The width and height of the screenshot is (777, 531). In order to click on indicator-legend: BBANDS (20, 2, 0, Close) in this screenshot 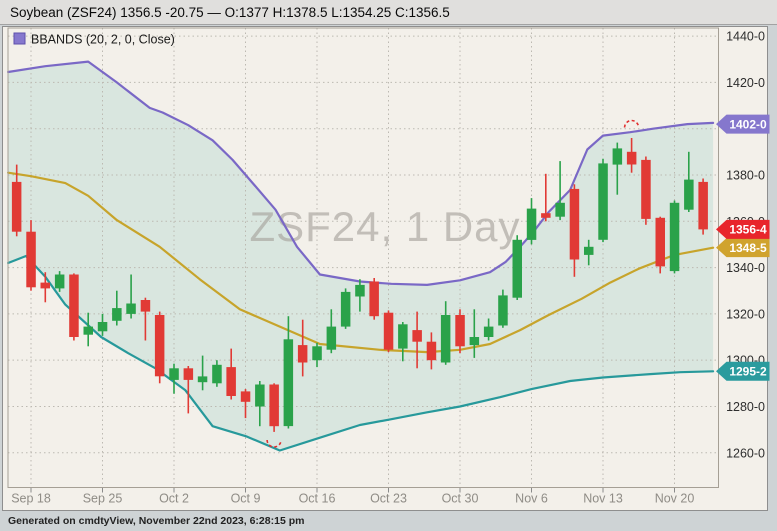, I will do `click(94, 39)`.